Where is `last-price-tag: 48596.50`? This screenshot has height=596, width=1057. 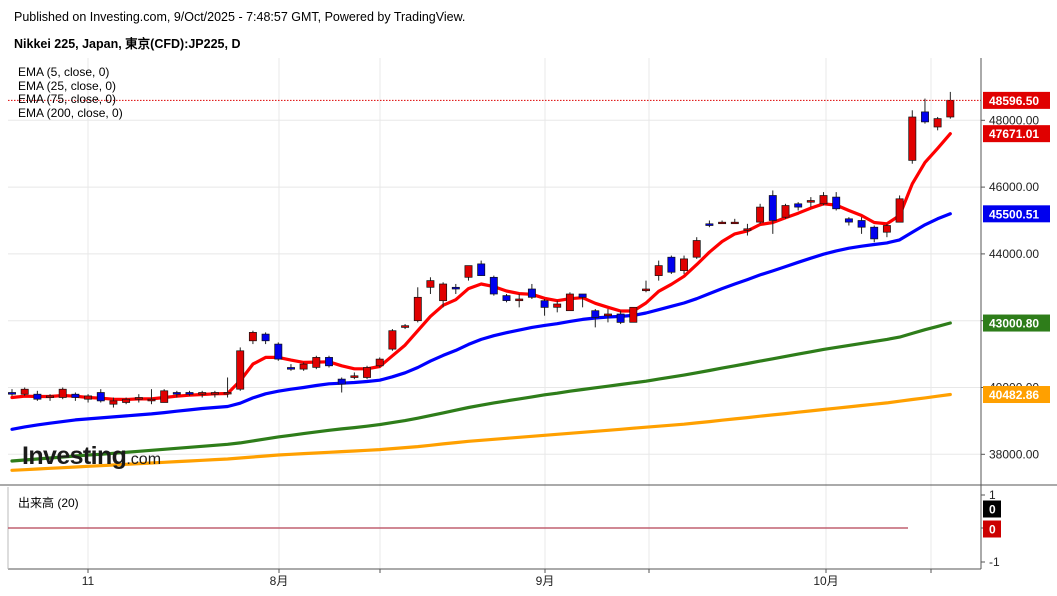 last-price-tag: 48596.50 is located at coordinates (1016, 100).